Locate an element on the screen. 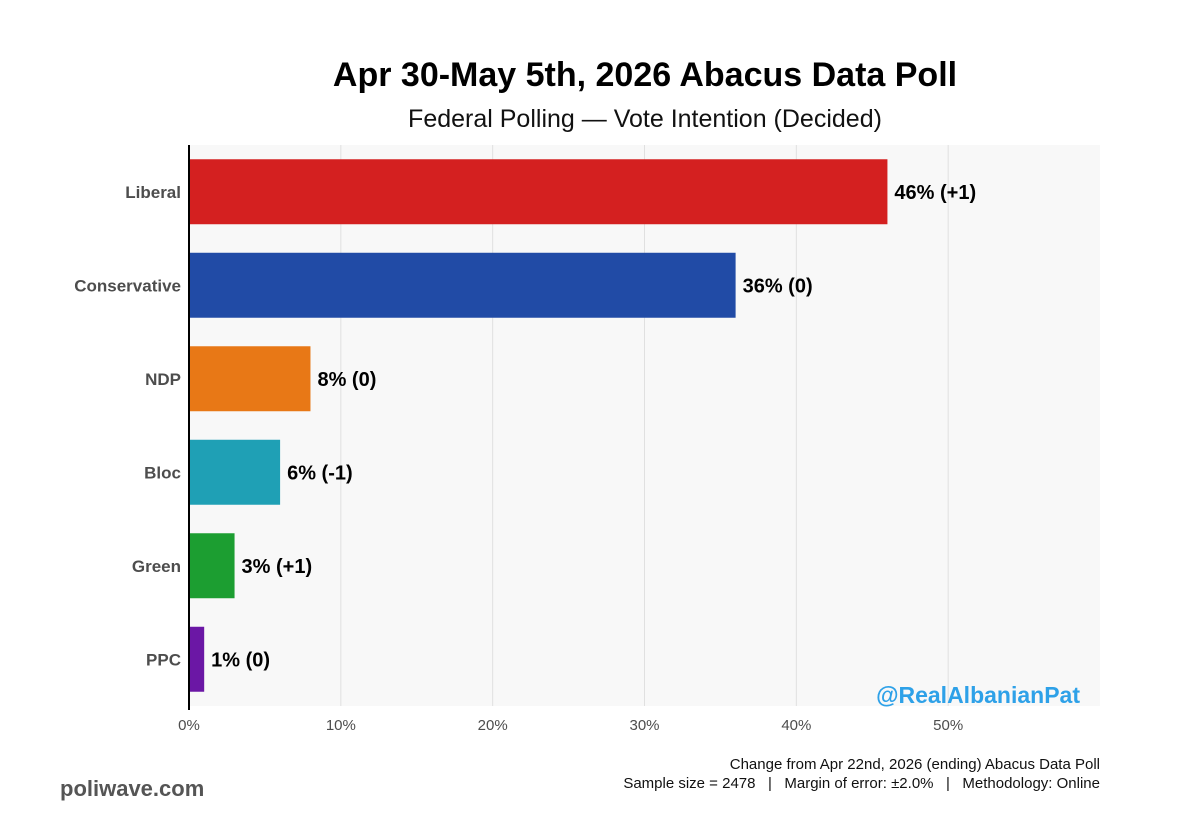 This screenshot has height=840, width=1200. watermark-handle: @RealAlbanianPat is located at coordinates (978, 695).